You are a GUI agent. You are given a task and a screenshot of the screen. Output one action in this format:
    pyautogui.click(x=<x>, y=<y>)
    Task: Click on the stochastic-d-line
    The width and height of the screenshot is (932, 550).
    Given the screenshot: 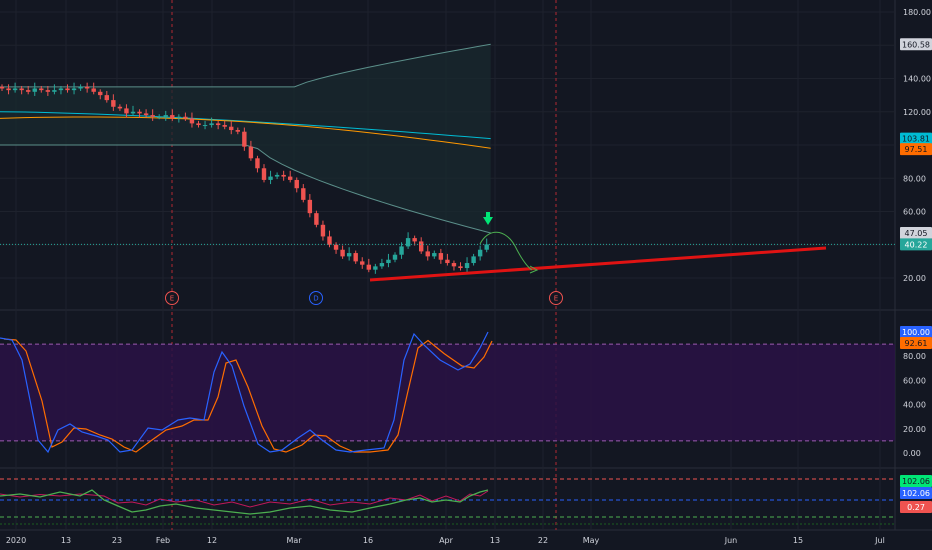 What is the action you would take?
    pyautogui.click(x=248, y=395)
    